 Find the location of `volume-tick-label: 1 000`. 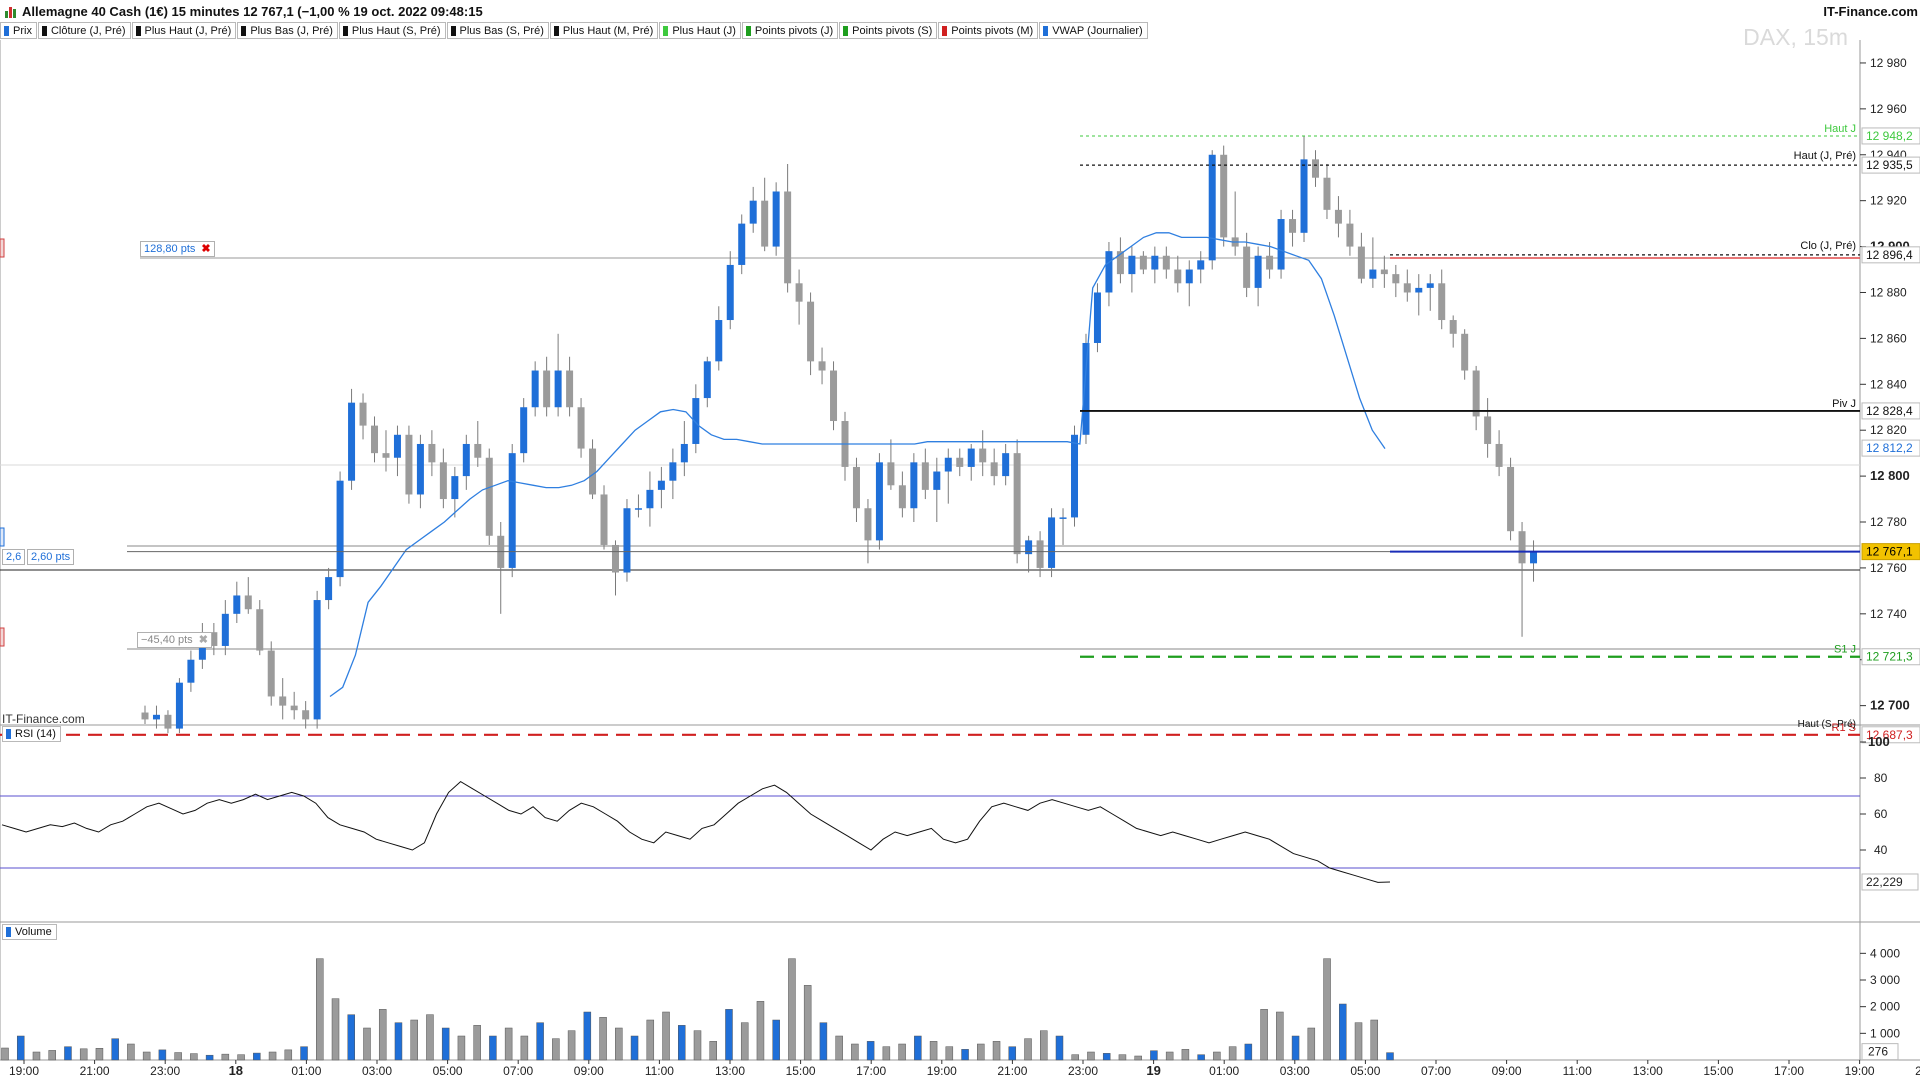

volume-tick-label: 1 000 is located at coordinates (1885, 1033).